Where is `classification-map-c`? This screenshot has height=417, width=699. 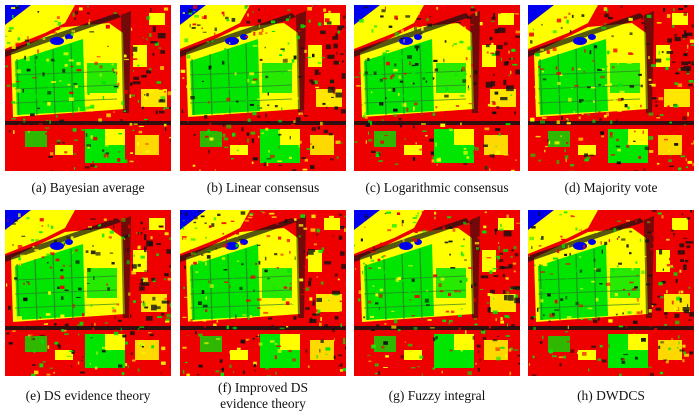 classification-map-c is located at coordinates (437, 88).